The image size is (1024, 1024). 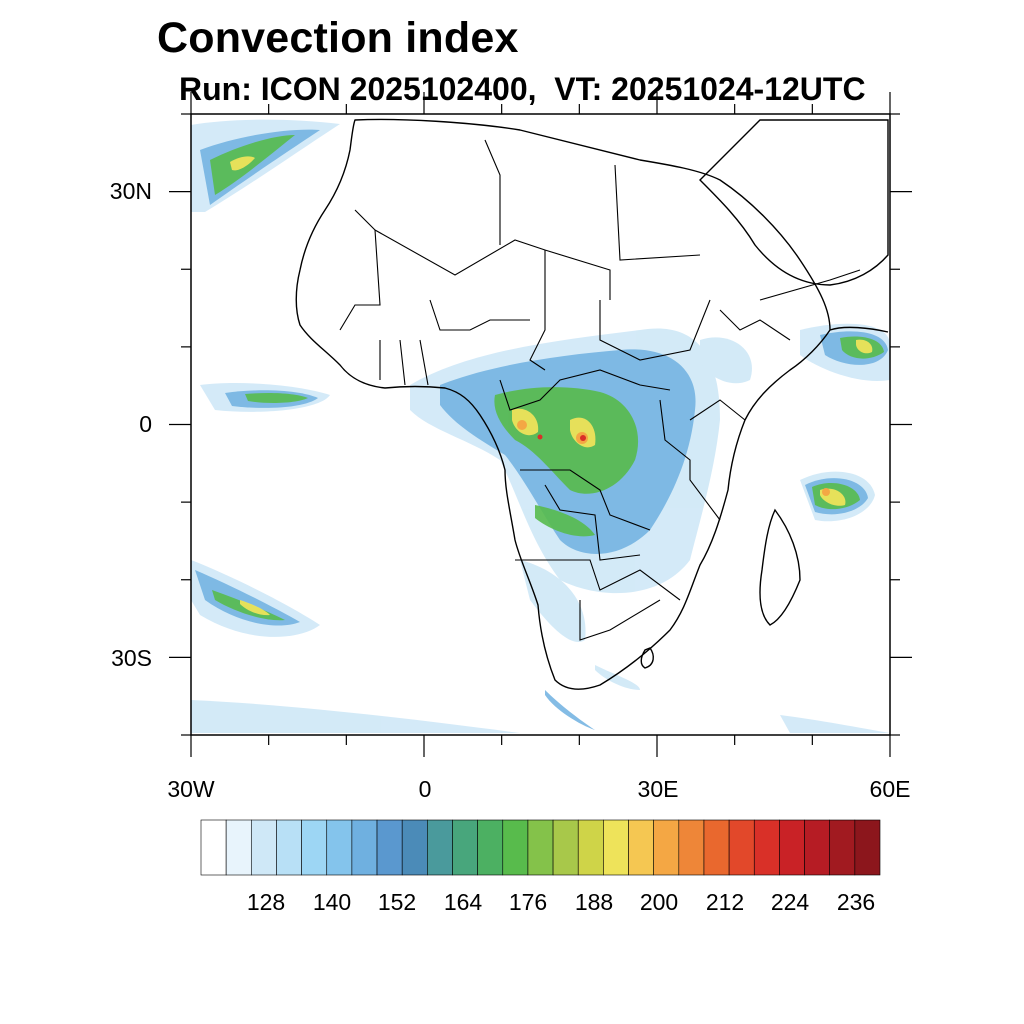 What do you see at coordinates (594, 902) in the screenshot?
I see `colorbar-label: 188` at bounding box center [594, 902].